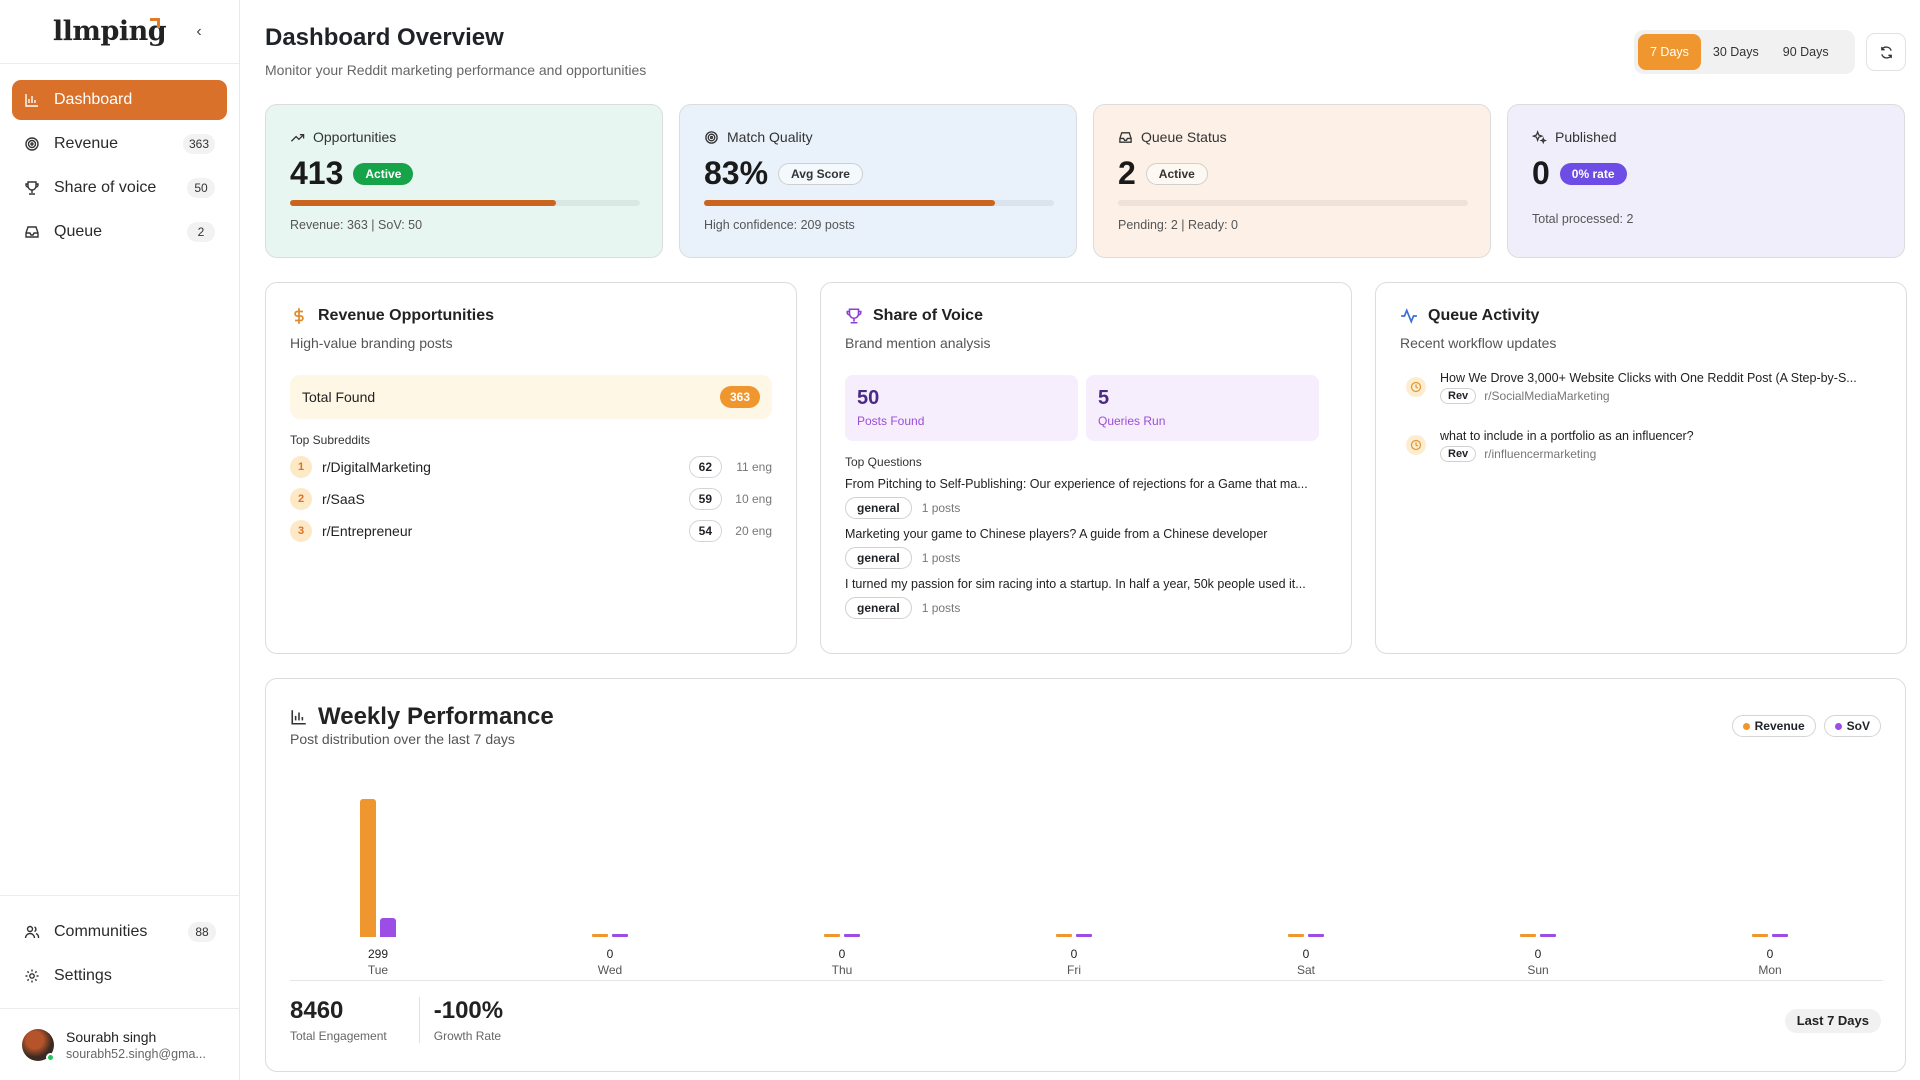 This screenshot has width=1920, height=1080. I want to click on bar-revenue-fri, so click(1064, 935).